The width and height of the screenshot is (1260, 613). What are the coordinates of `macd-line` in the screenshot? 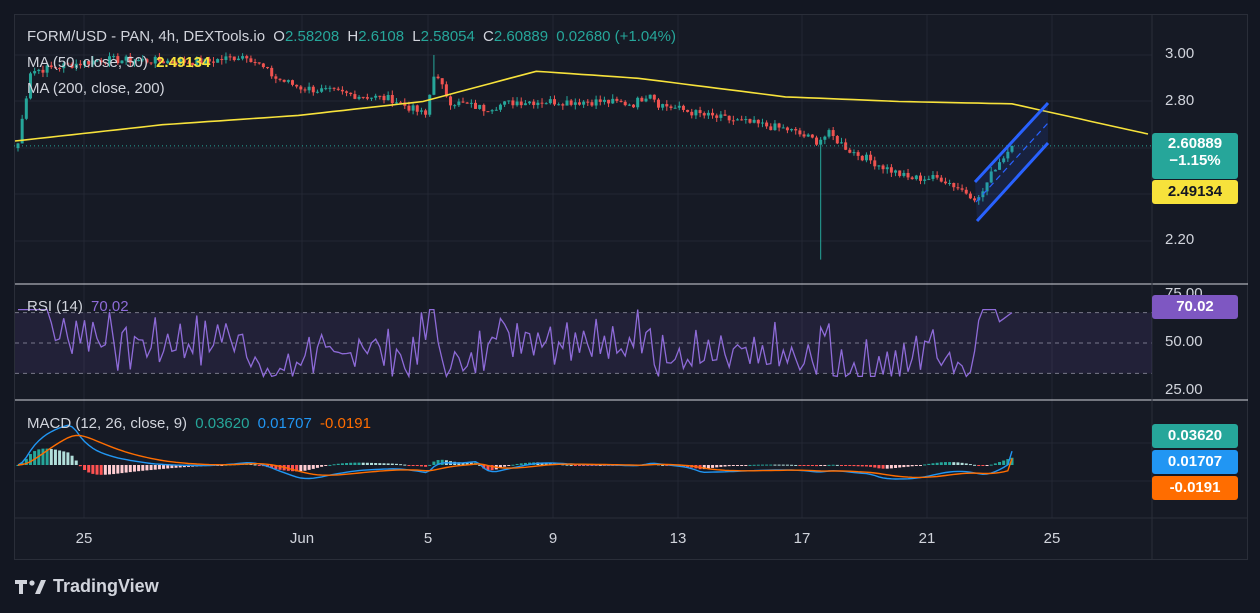 It's located at (515, 452).